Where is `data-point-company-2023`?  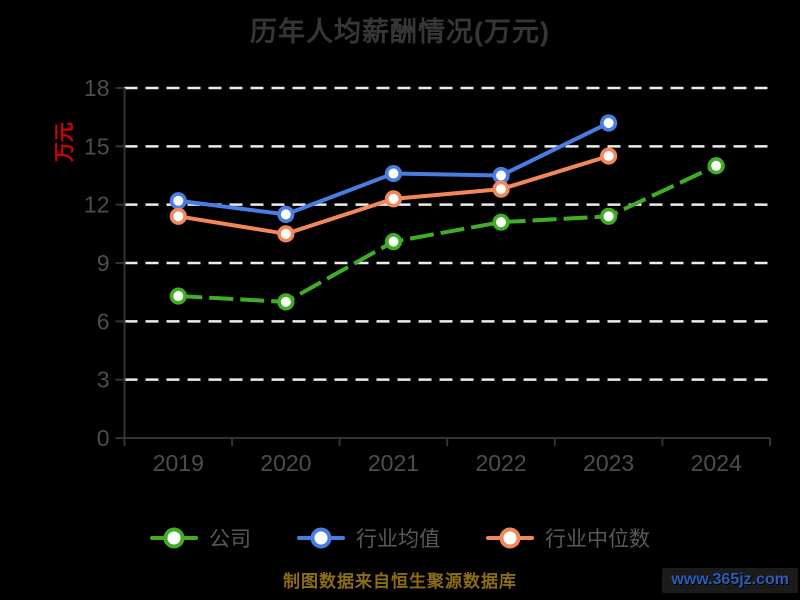 data-point-company-2023 is located at coordinates (609, 216).